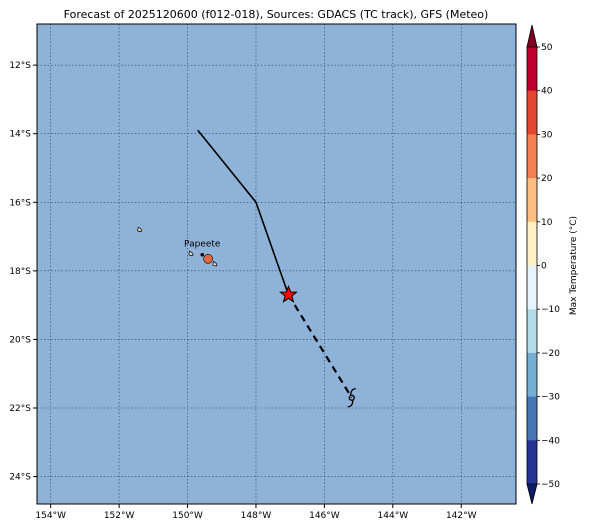 The image size is (591, 528). I want to click on colorbar-tick-label: 30, so click(547, 135).